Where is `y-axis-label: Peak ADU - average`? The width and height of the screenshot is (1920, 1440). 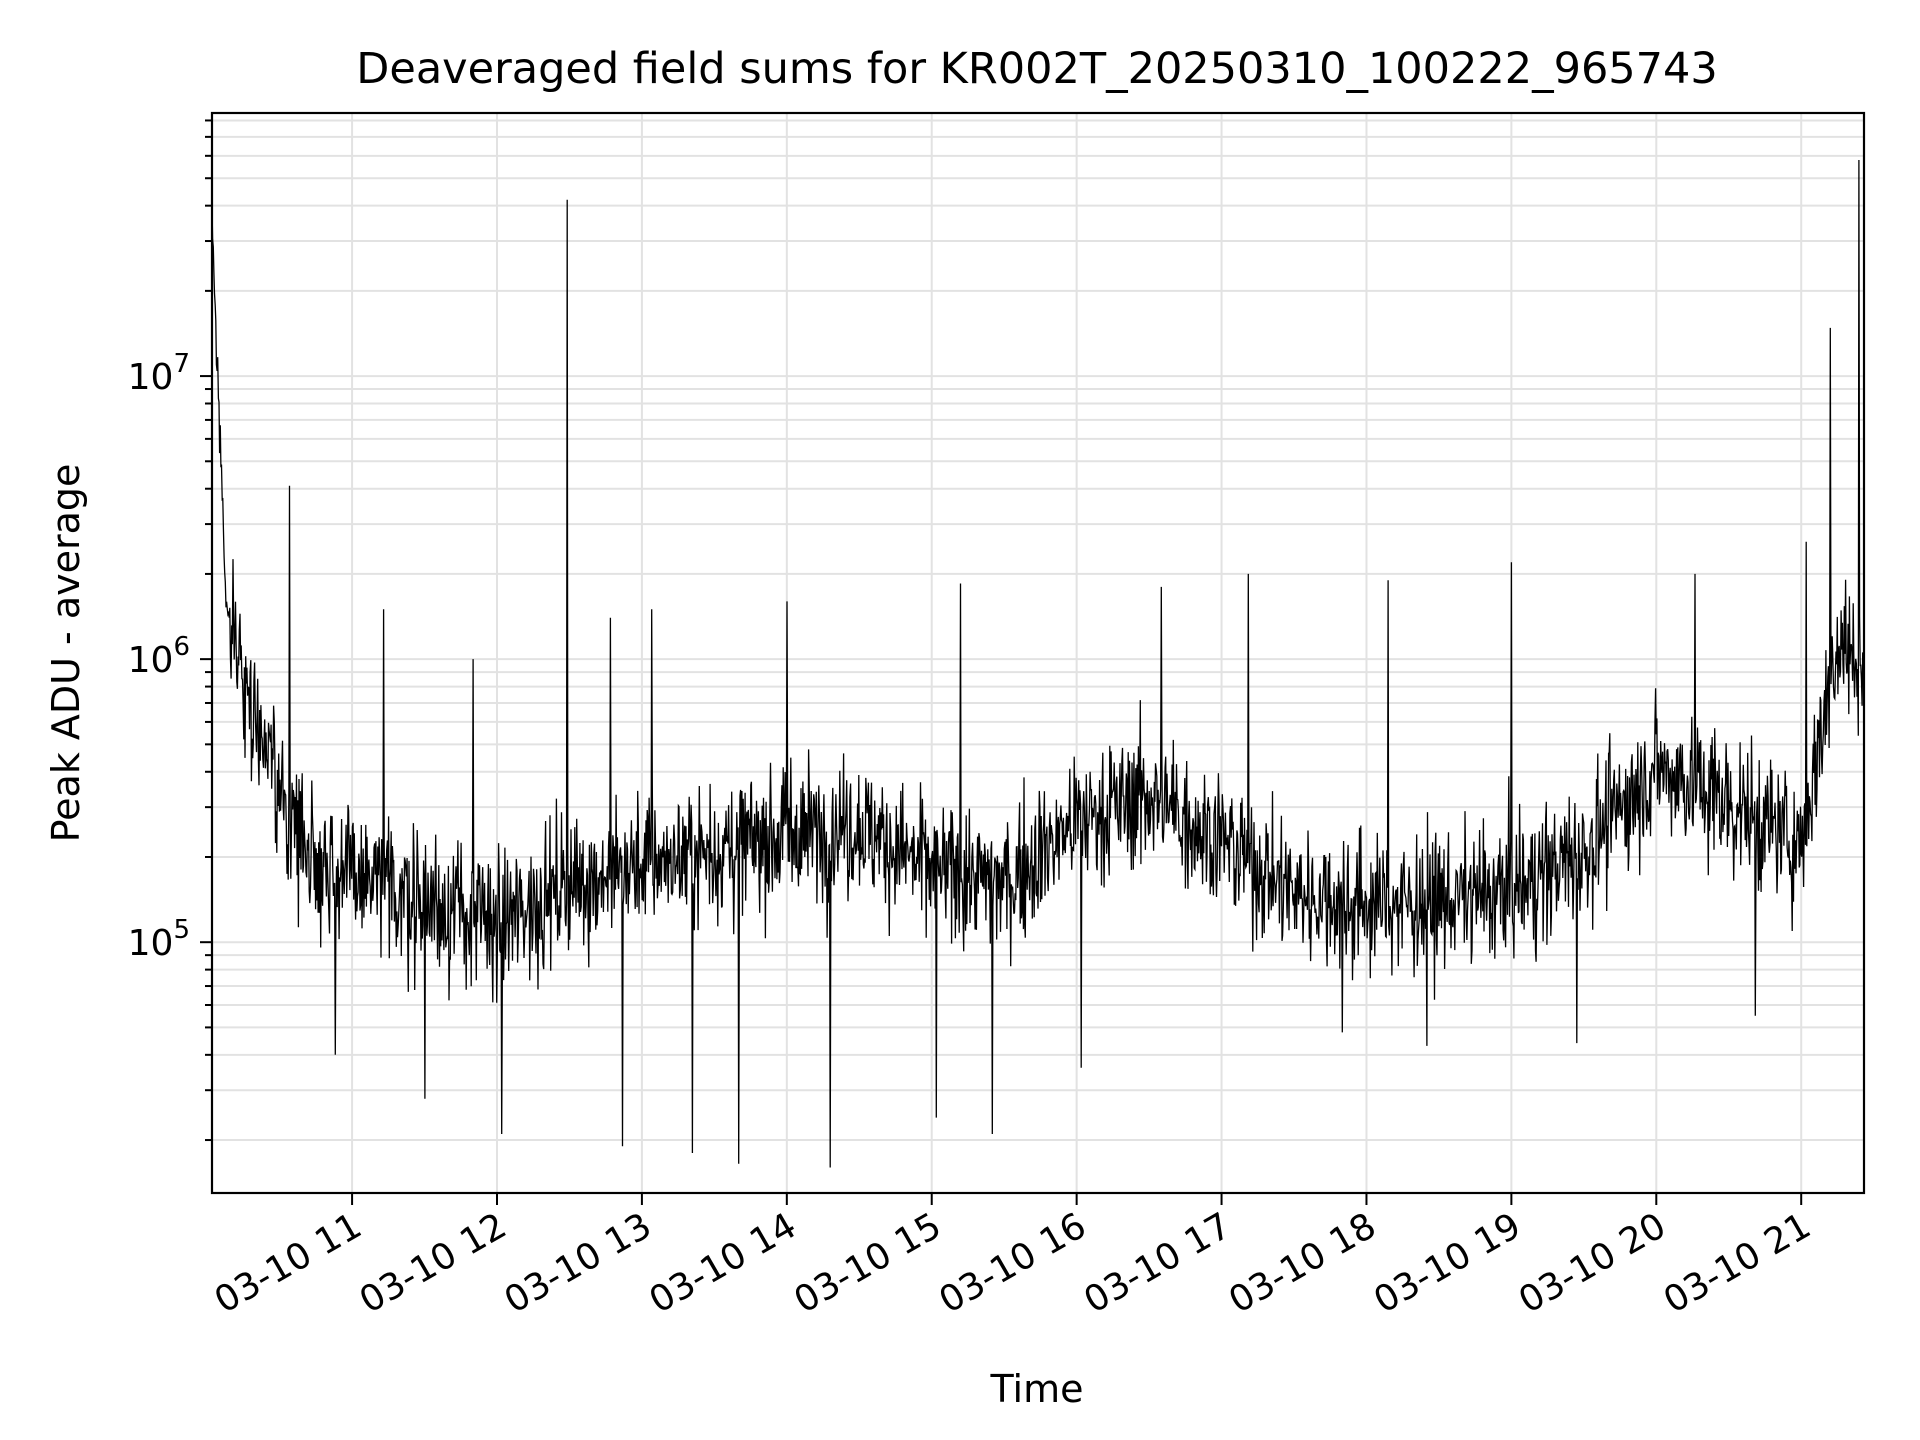 y-axis-label: Peak ADU - average is located at coordinates (66, 653).